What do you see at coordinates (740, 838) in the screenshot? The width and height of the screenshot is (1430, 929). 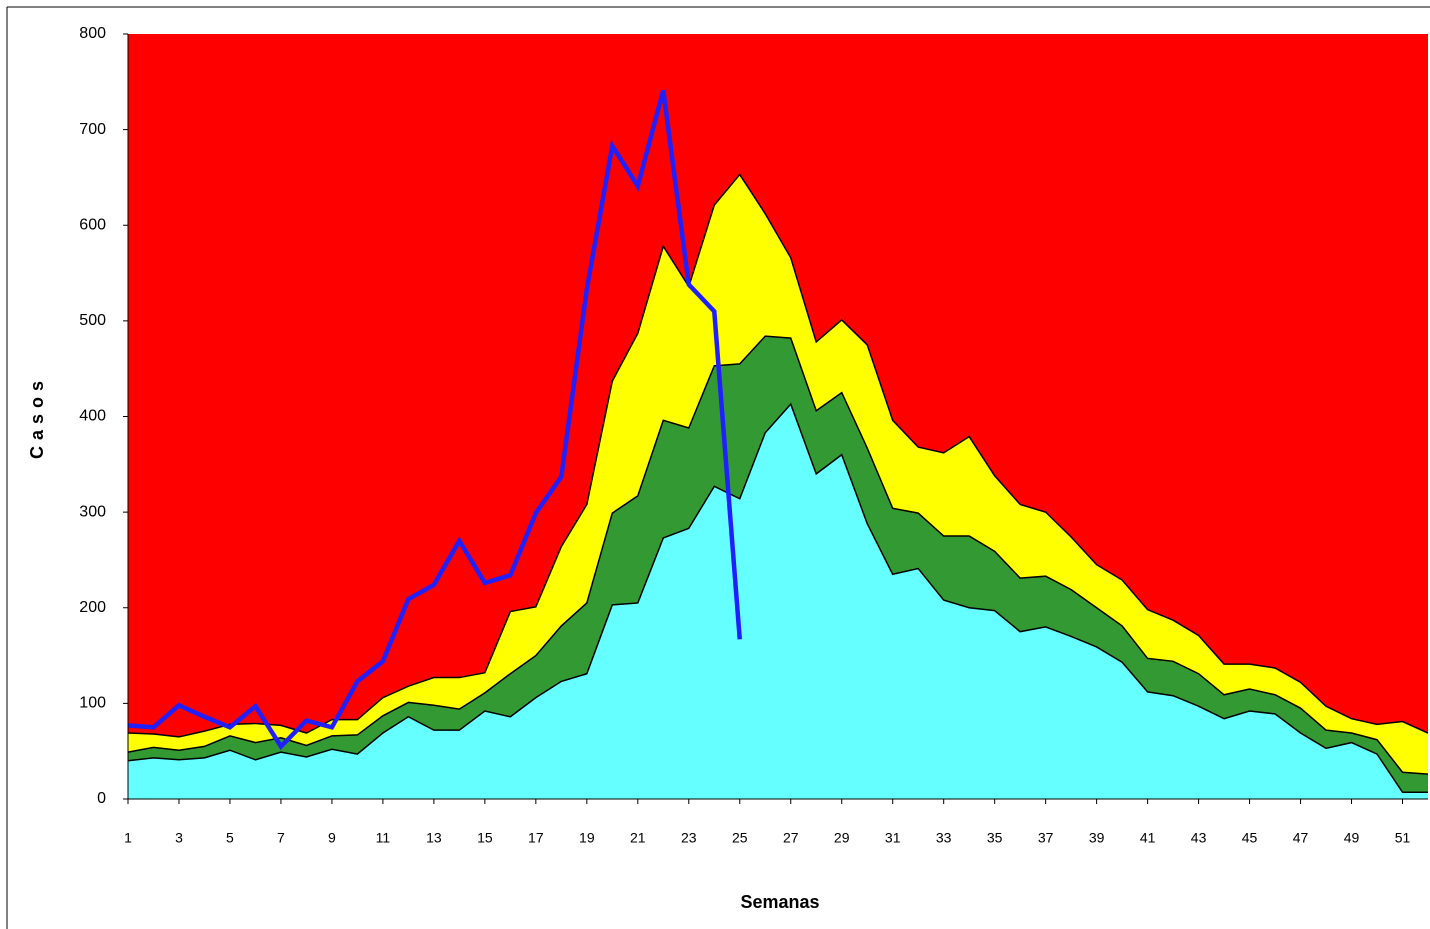 I see `x-tick-label: 25` at bounding box center [740, 838].